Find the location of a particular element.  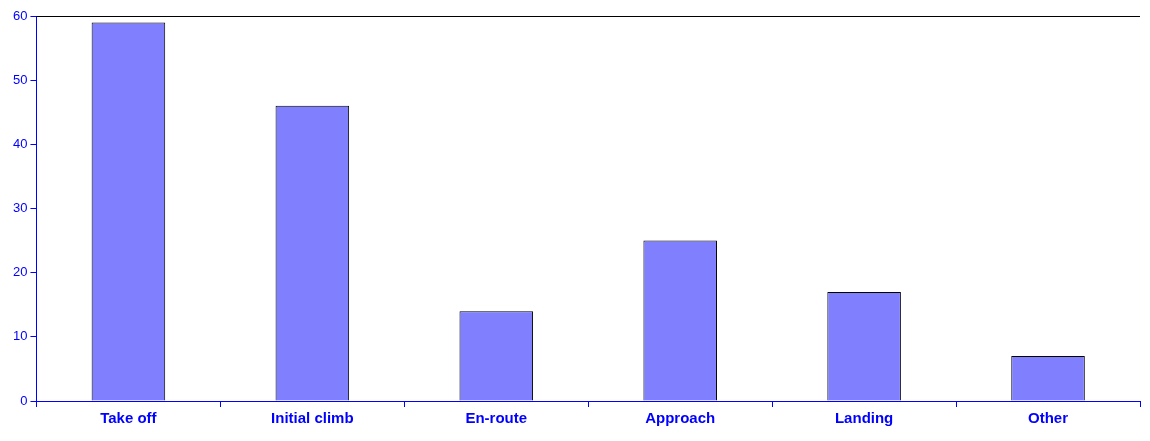

y-tick-label: 60 is located at coordinates (20, 15).